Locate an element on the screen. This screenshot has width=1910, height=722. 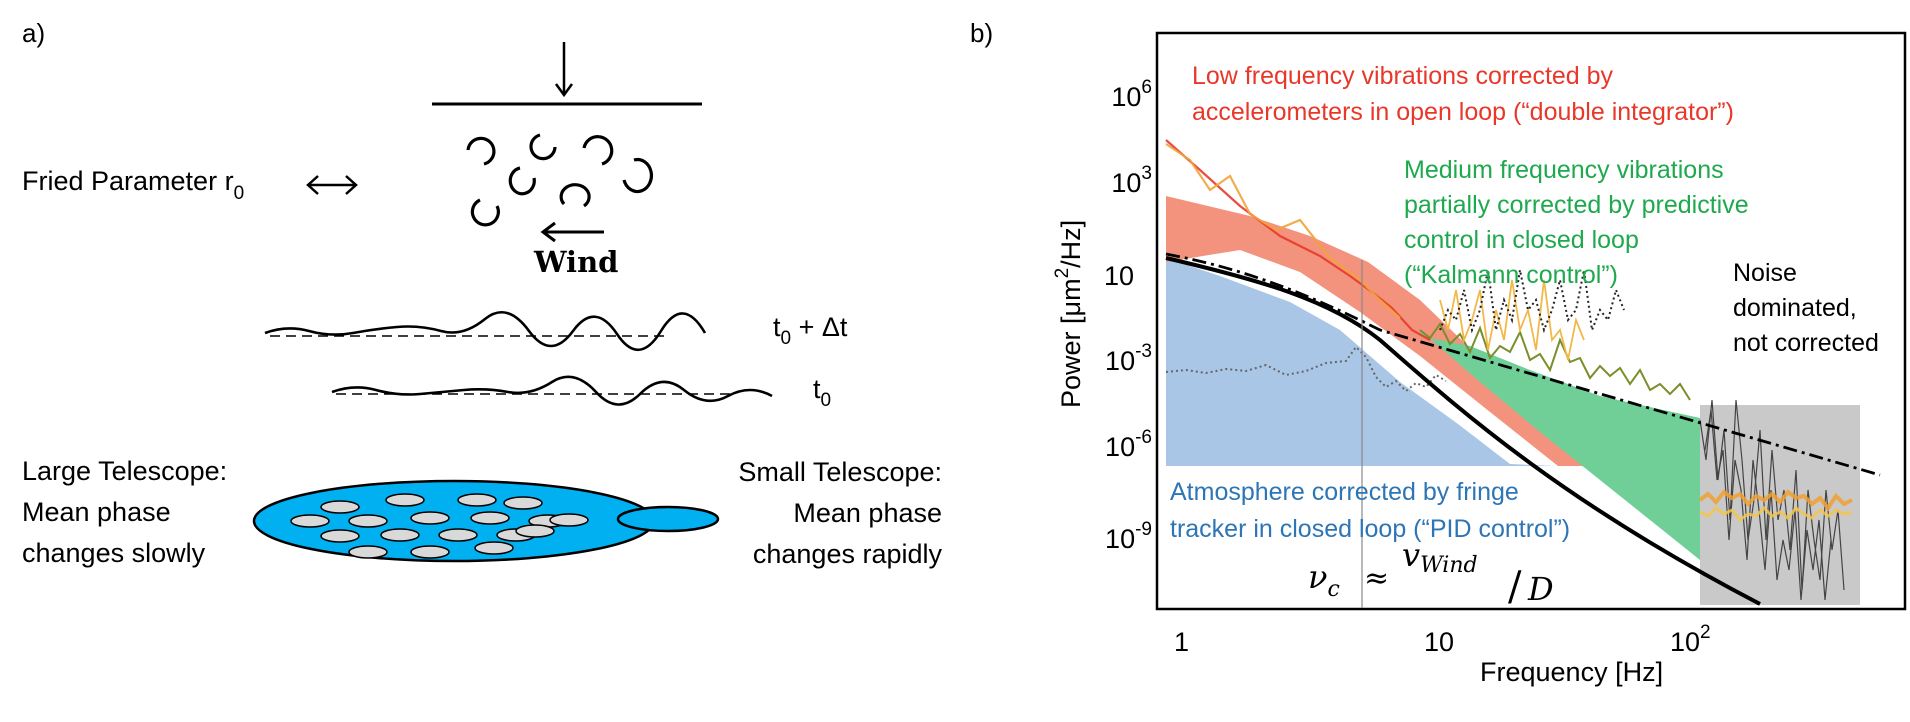
panel-a-label: a) is located at coordinates (33, 33).